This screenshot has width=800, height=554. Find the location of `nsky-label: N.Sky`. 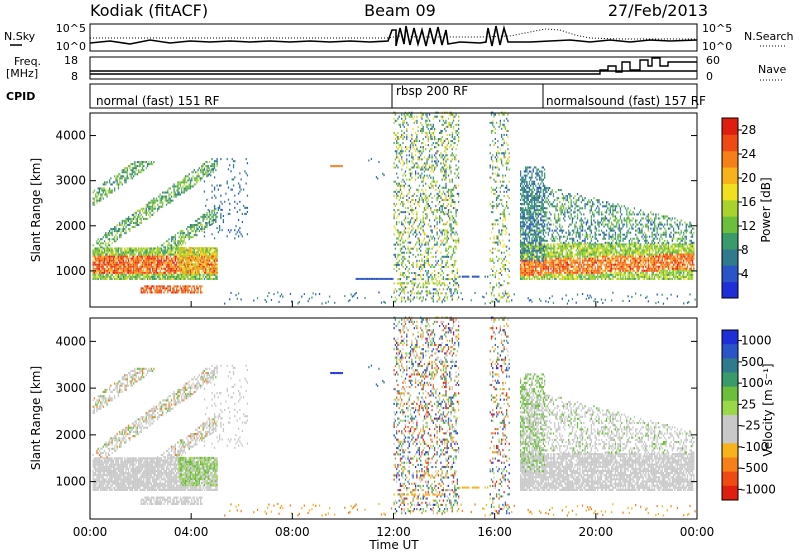

nsky-label: N.Sky is located at coordinates (20, 36).